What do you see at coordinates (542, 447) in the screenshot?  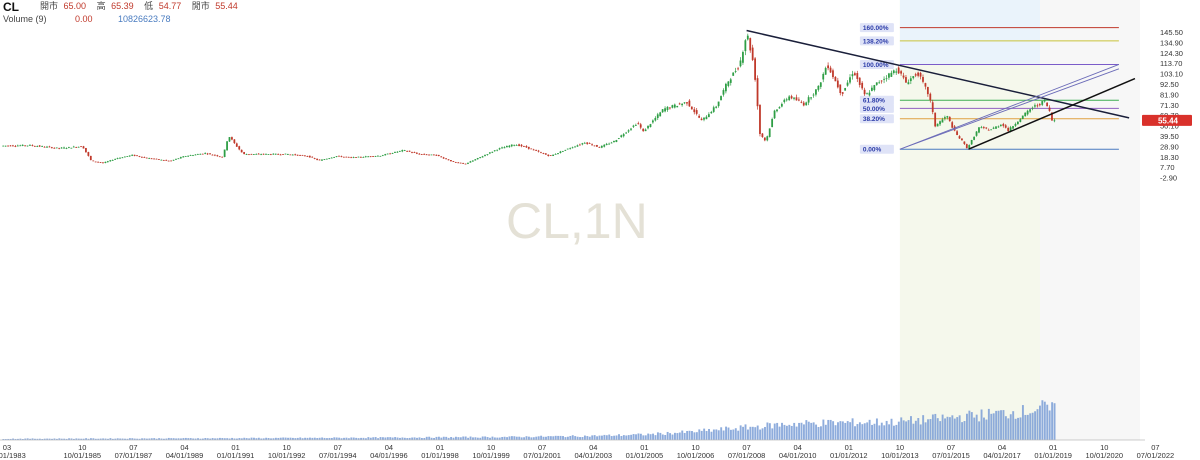 I see `time-tick-top: 07` at bounding box center [542, 447].